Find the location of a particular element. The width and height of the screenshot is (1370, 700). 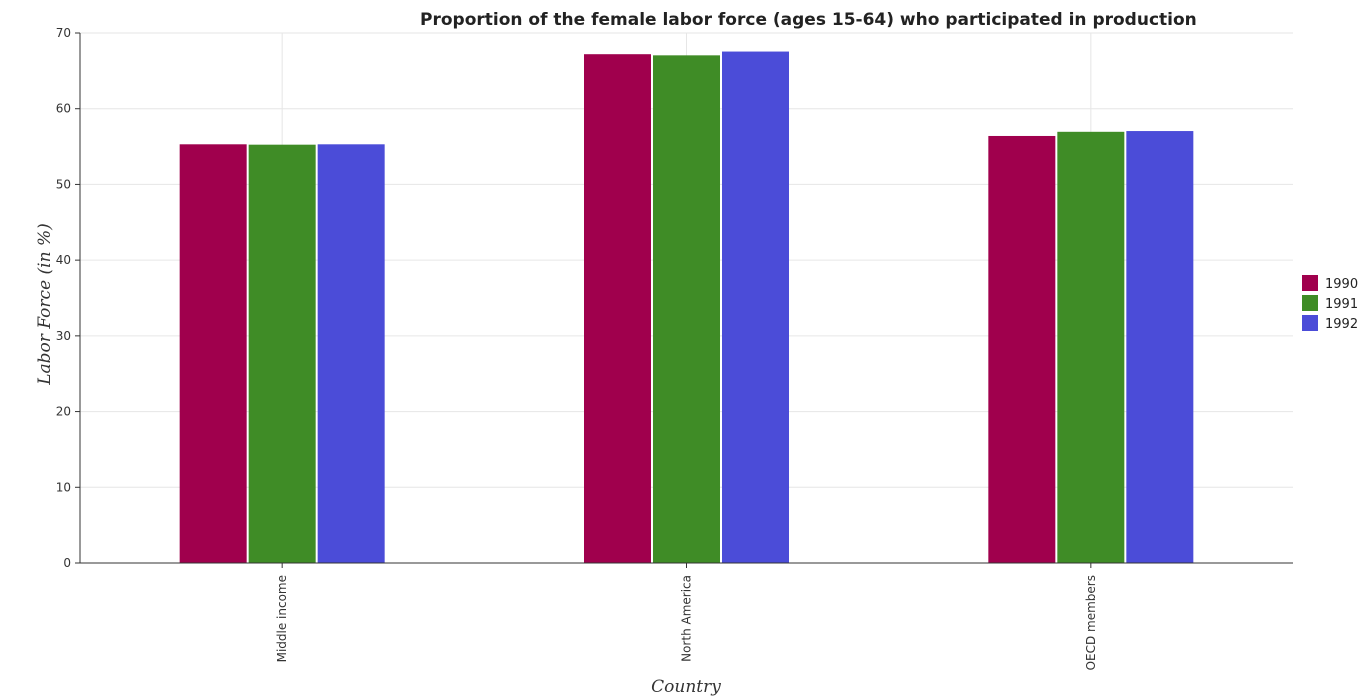

y-tick-label: 30 is located at coordinates (63, 336).